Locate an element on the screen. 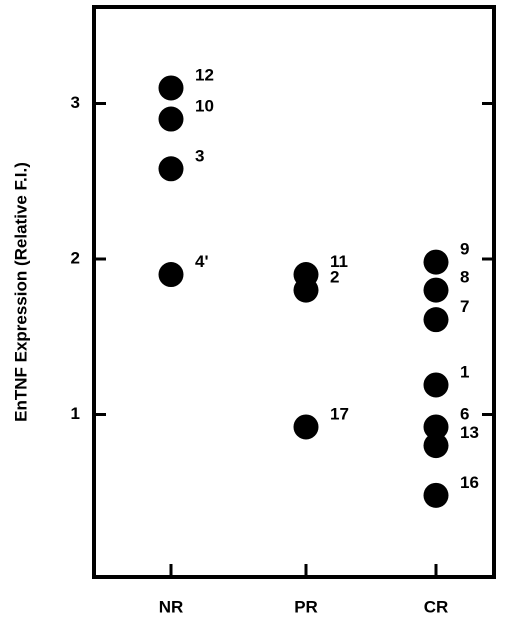  data-point-label: 10 is located at coordinates (204, 106).